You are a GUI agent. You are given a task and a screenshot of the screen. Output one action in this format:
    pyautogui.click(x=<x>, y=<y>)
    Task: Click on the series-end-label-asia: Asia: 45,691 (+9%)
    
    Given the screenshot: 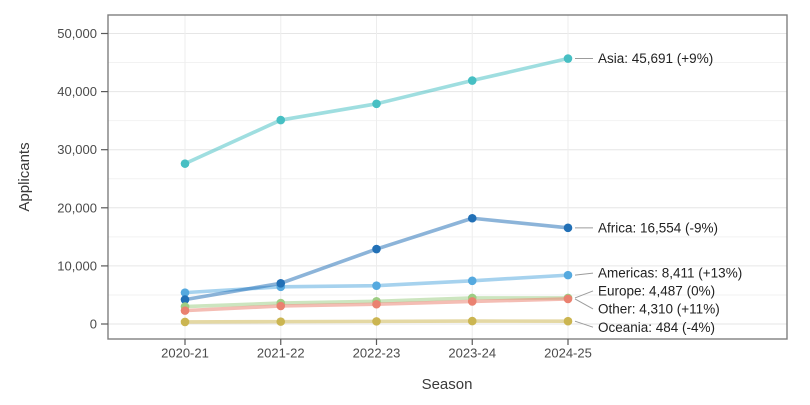 What is the action you would take?
    pyautogui.click(x=655, y=58)
    